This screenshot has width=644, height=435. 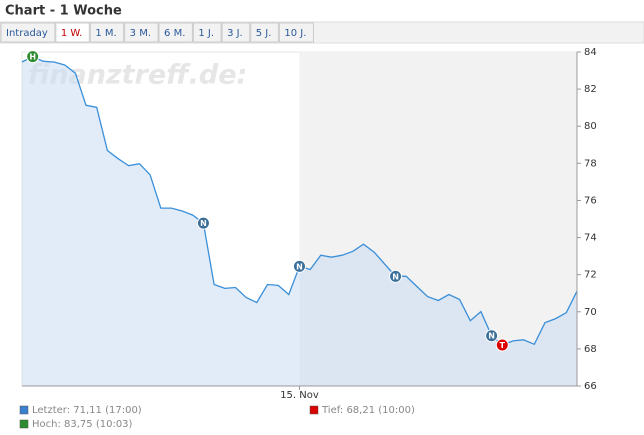 What do you see at coordinates (63, 11) in the screenshot?
I see `title: Chart - 1 Woche` at bounding box center [63, 11].